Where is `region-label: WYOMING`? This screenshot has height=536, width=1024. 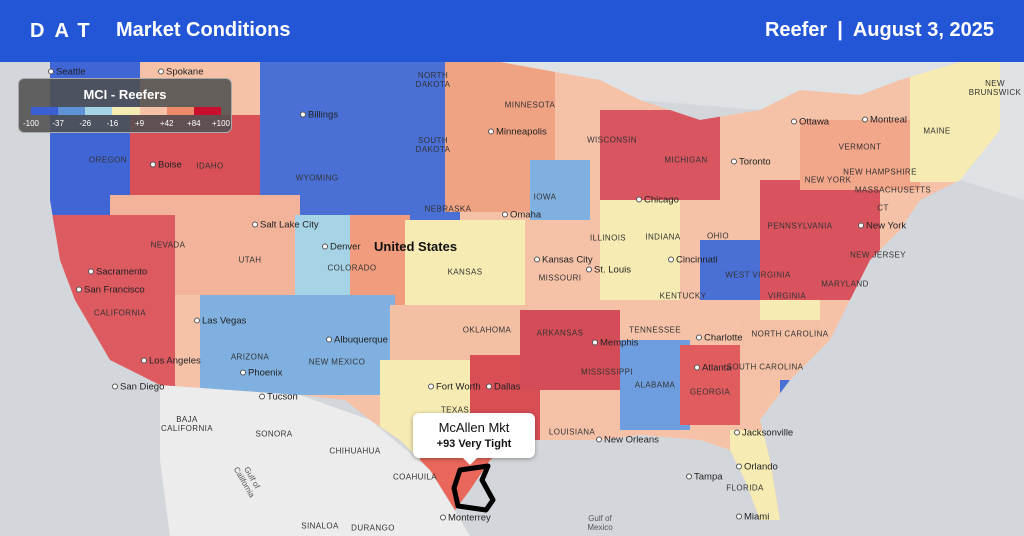 region-label: WYOMING is located at coordinates (317, 178).